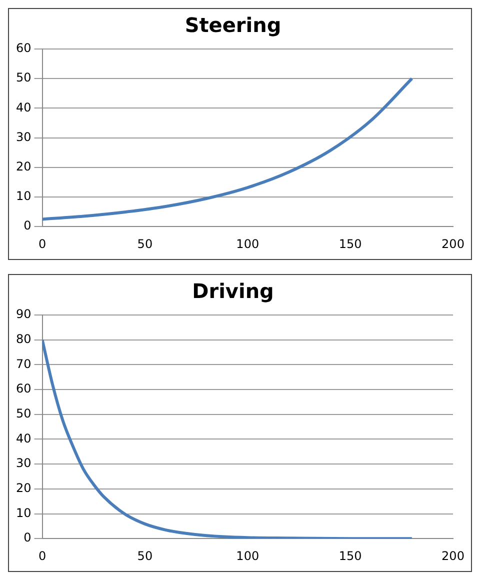 This screenshot has height=581, width=477. I want to click on y-tick-label: 70, so click(24, 363).